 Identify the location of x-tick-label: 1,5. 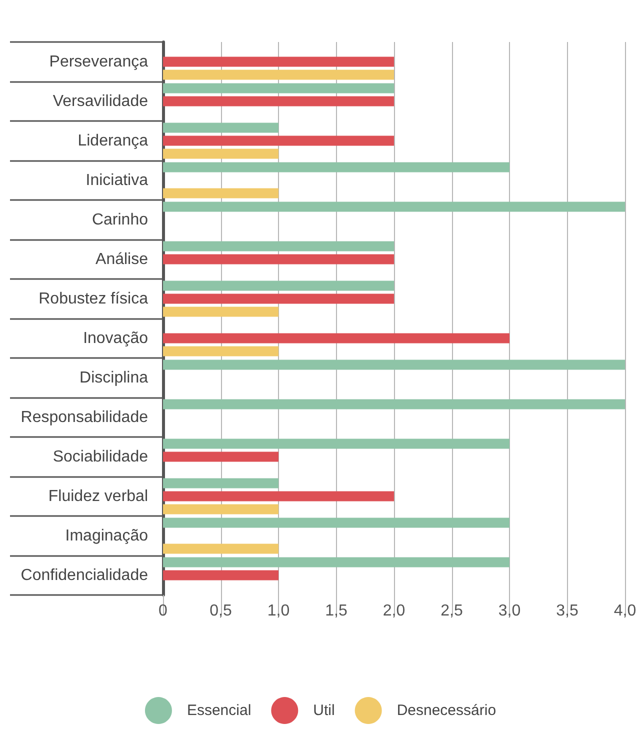
(336, 611).